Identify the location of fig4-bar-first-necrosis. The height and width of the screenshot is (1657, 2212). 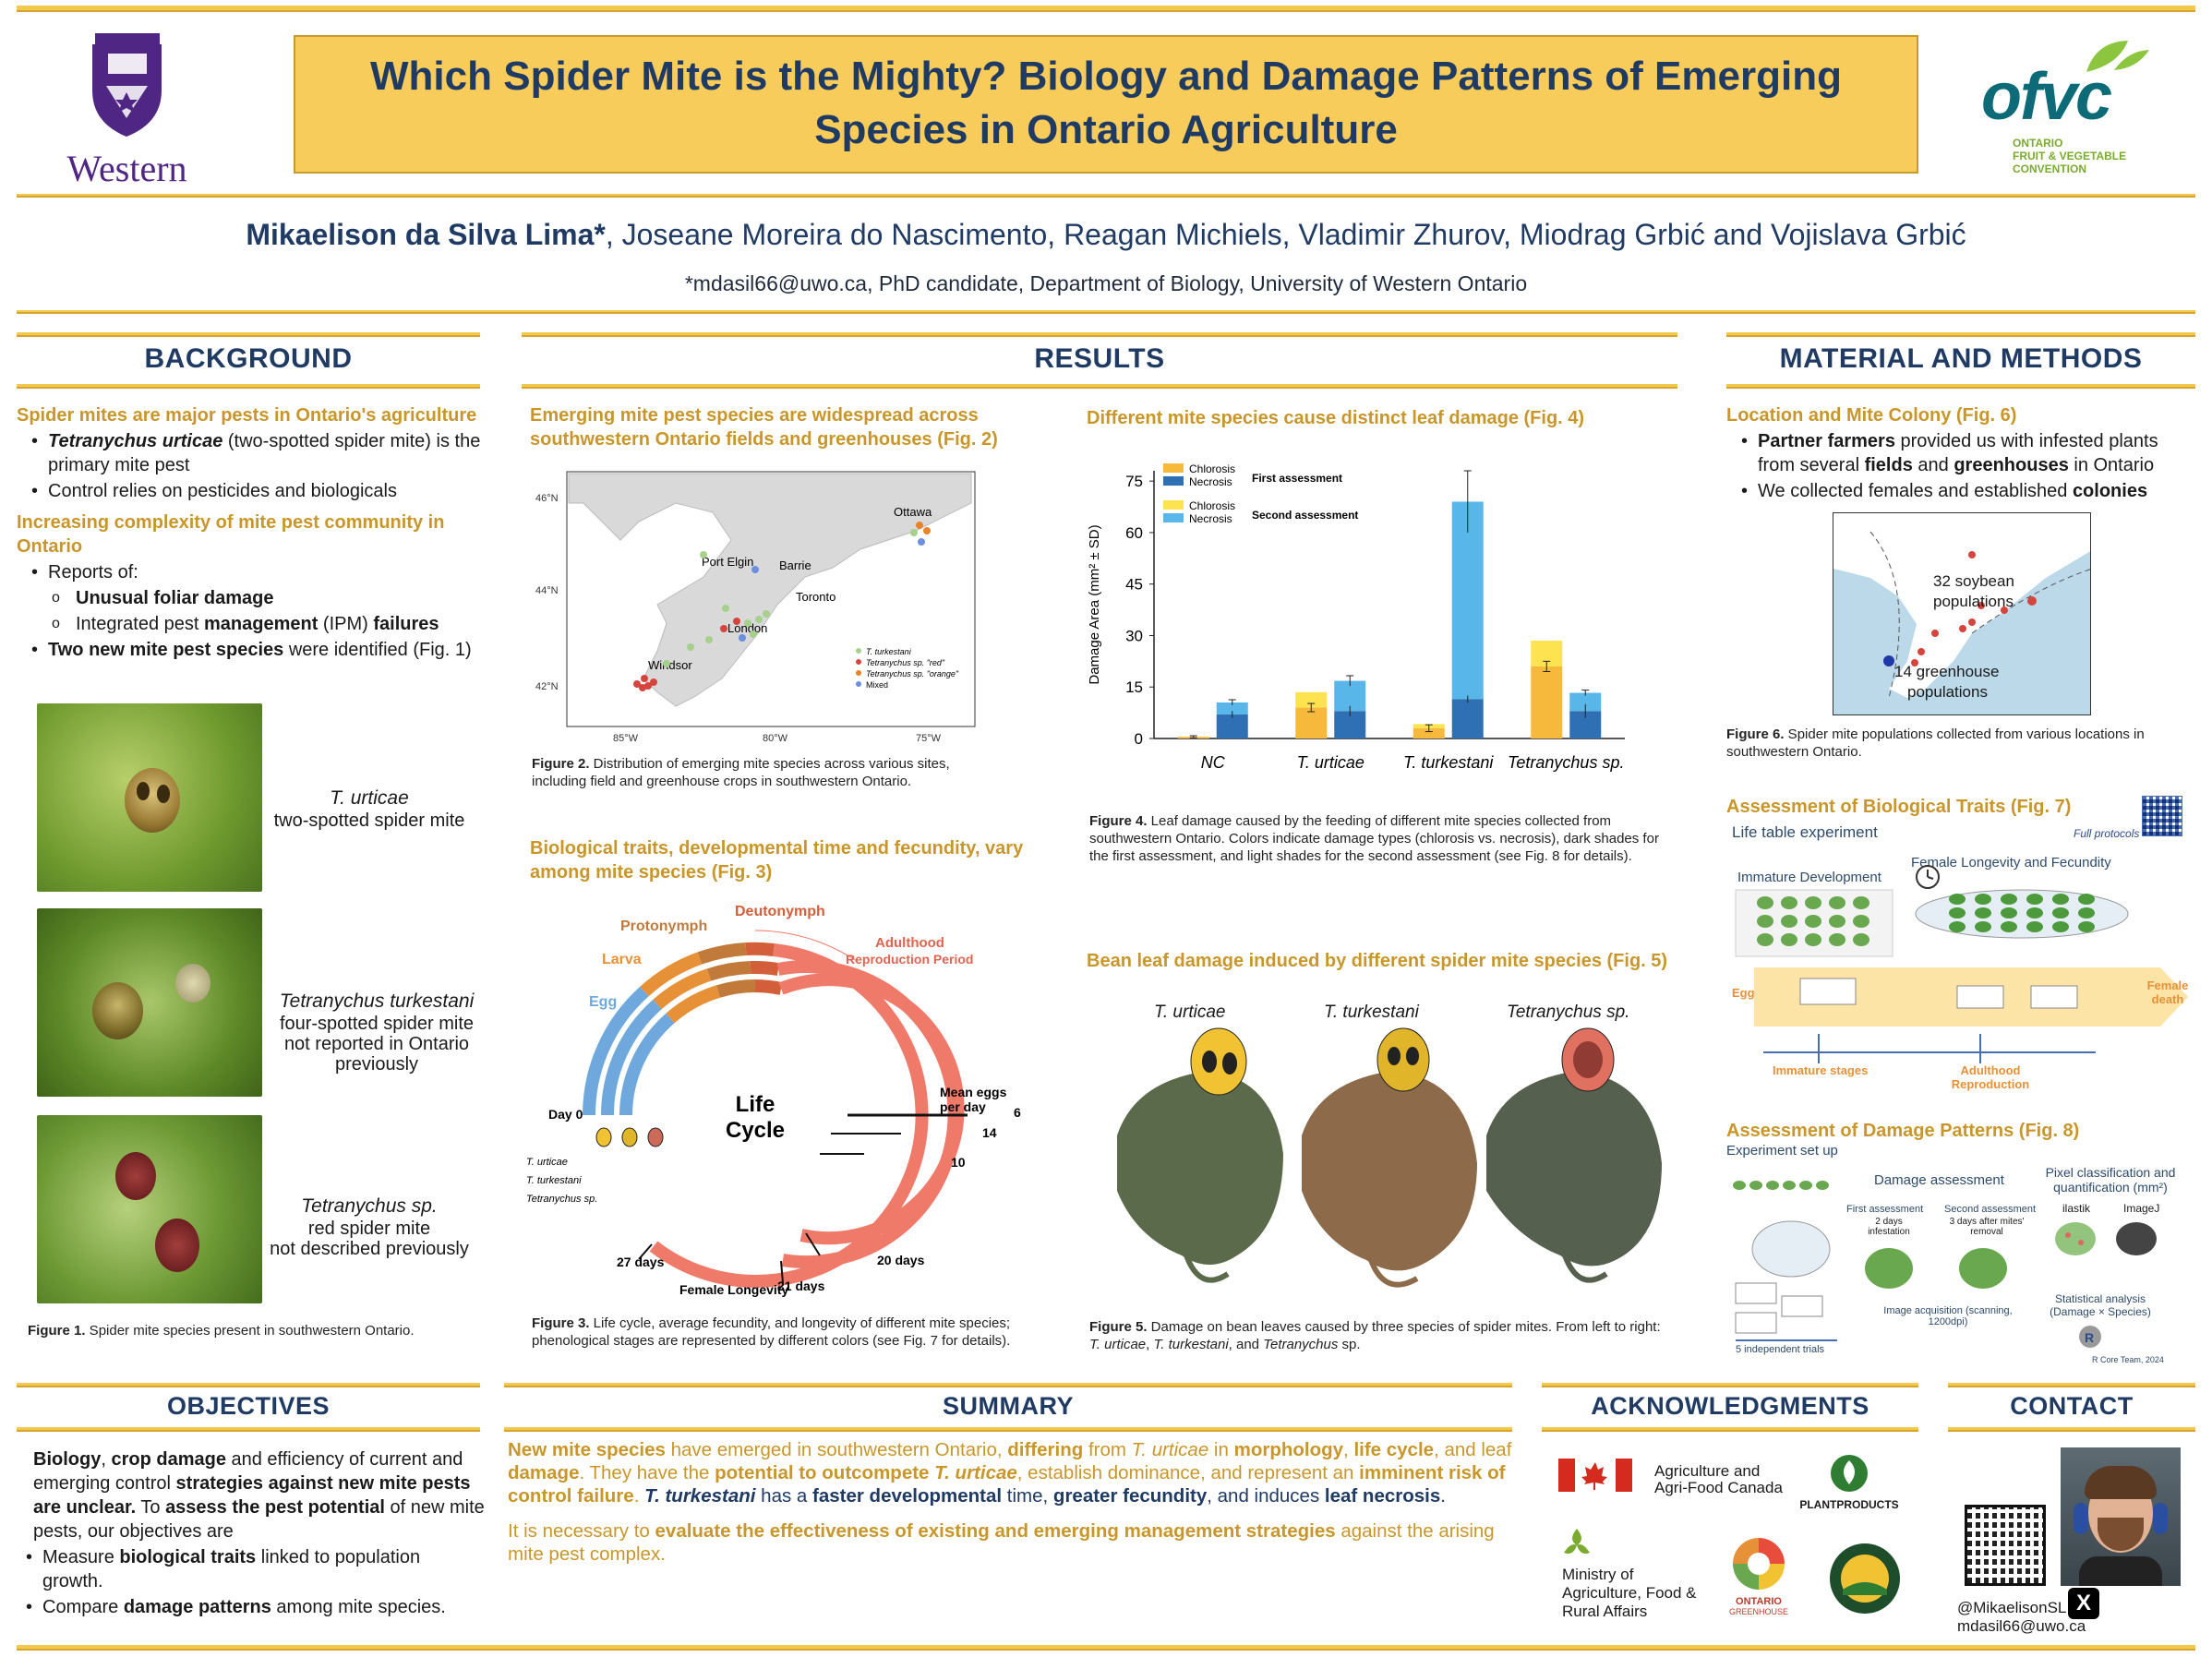
(1467, 718).